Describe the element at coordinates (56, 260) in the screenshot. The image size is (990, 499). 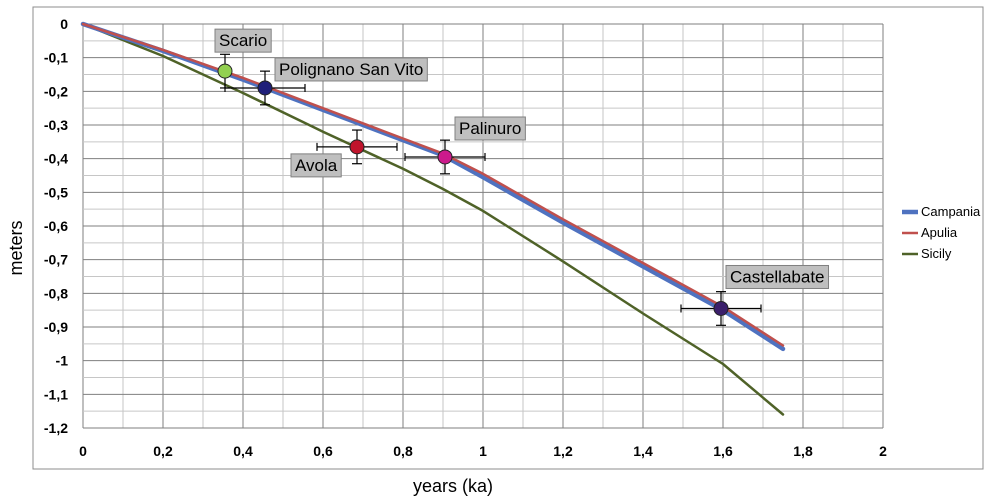
I see `y-tick-label: -0,7` at that location.